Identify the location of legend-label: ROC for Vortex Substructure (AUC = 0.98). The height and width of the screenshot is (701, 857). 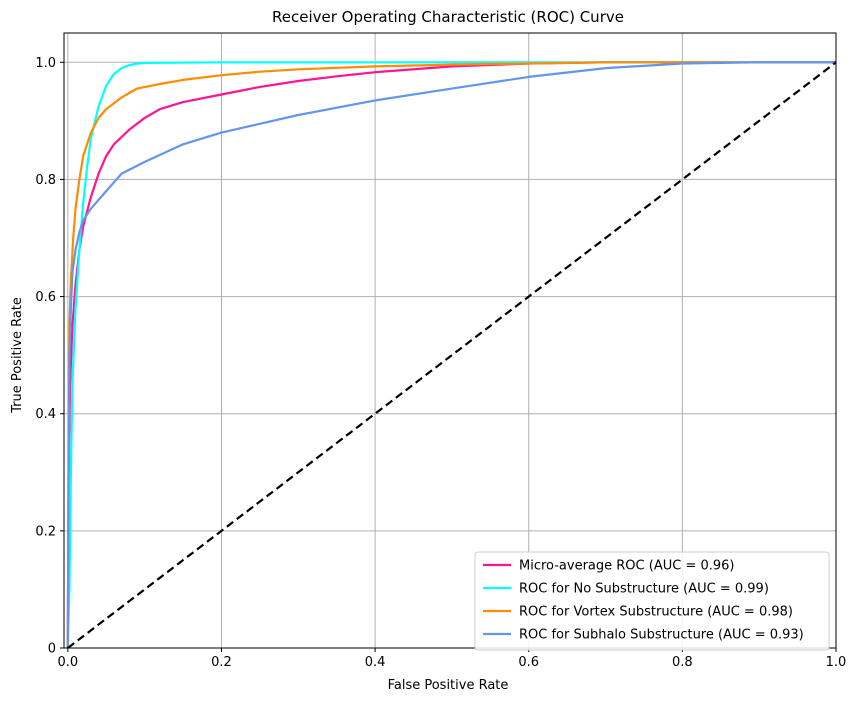
(656, 612).